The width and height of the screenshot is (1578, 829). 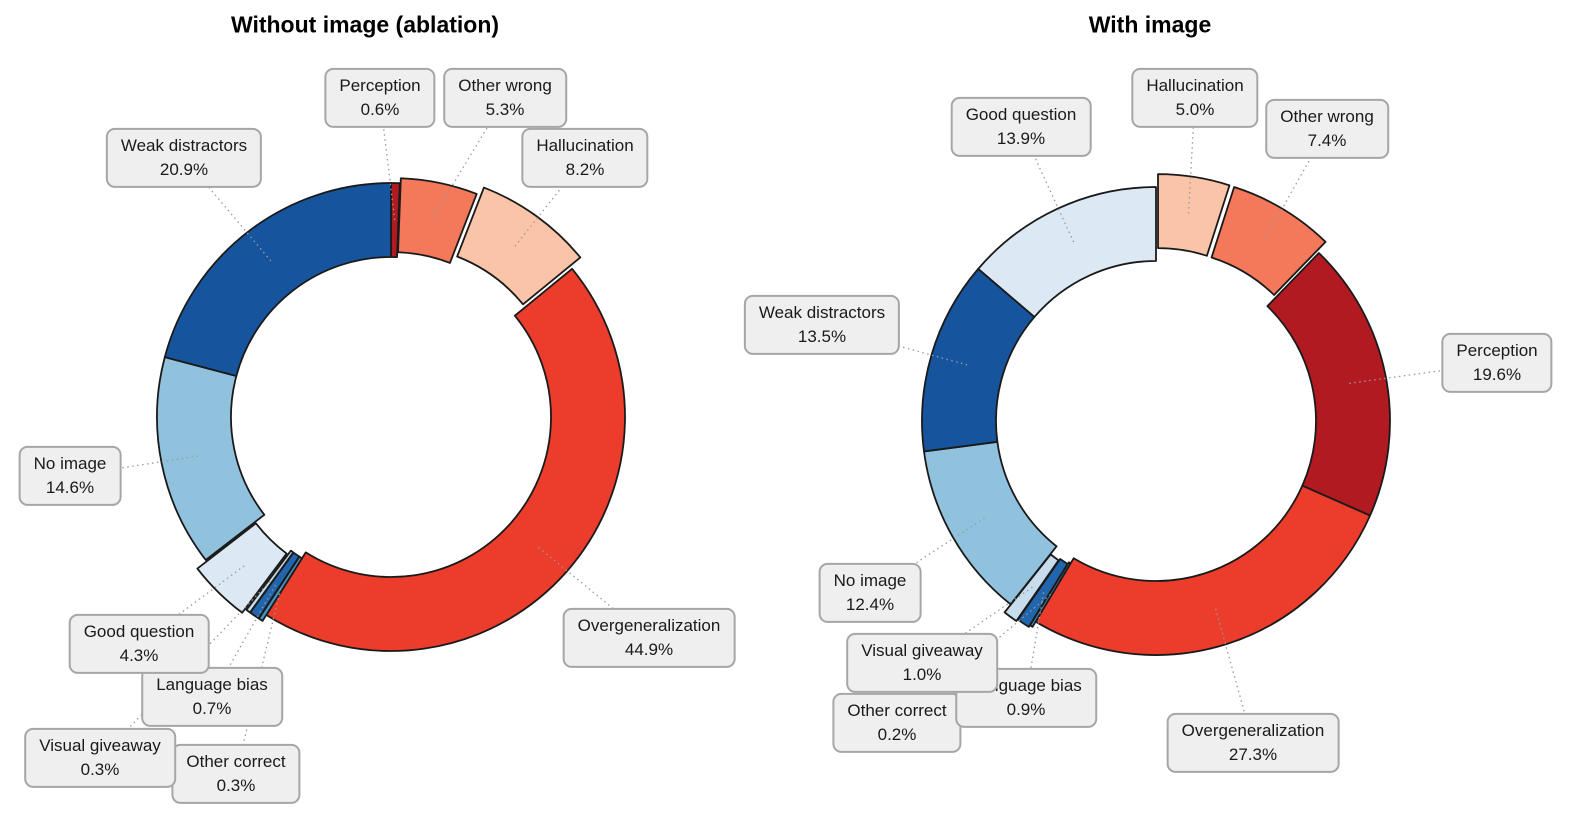 I want to click on slice-label-other-wrong: Other wrong 7.4%, so click(x=1327, y=129).